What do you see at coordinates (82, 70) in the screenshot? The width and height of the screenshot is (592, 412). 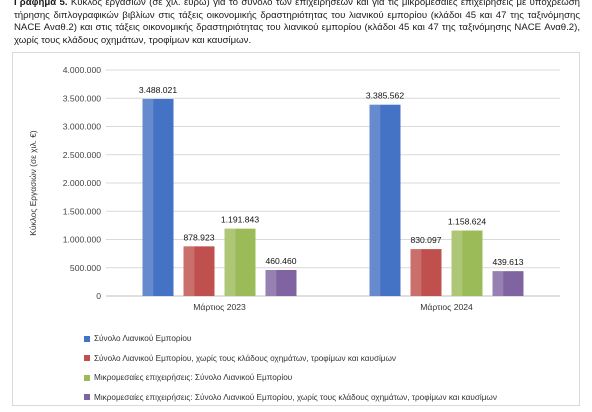 I see `y-tick-label: 4.000.000` at bounding box center [82, 70].